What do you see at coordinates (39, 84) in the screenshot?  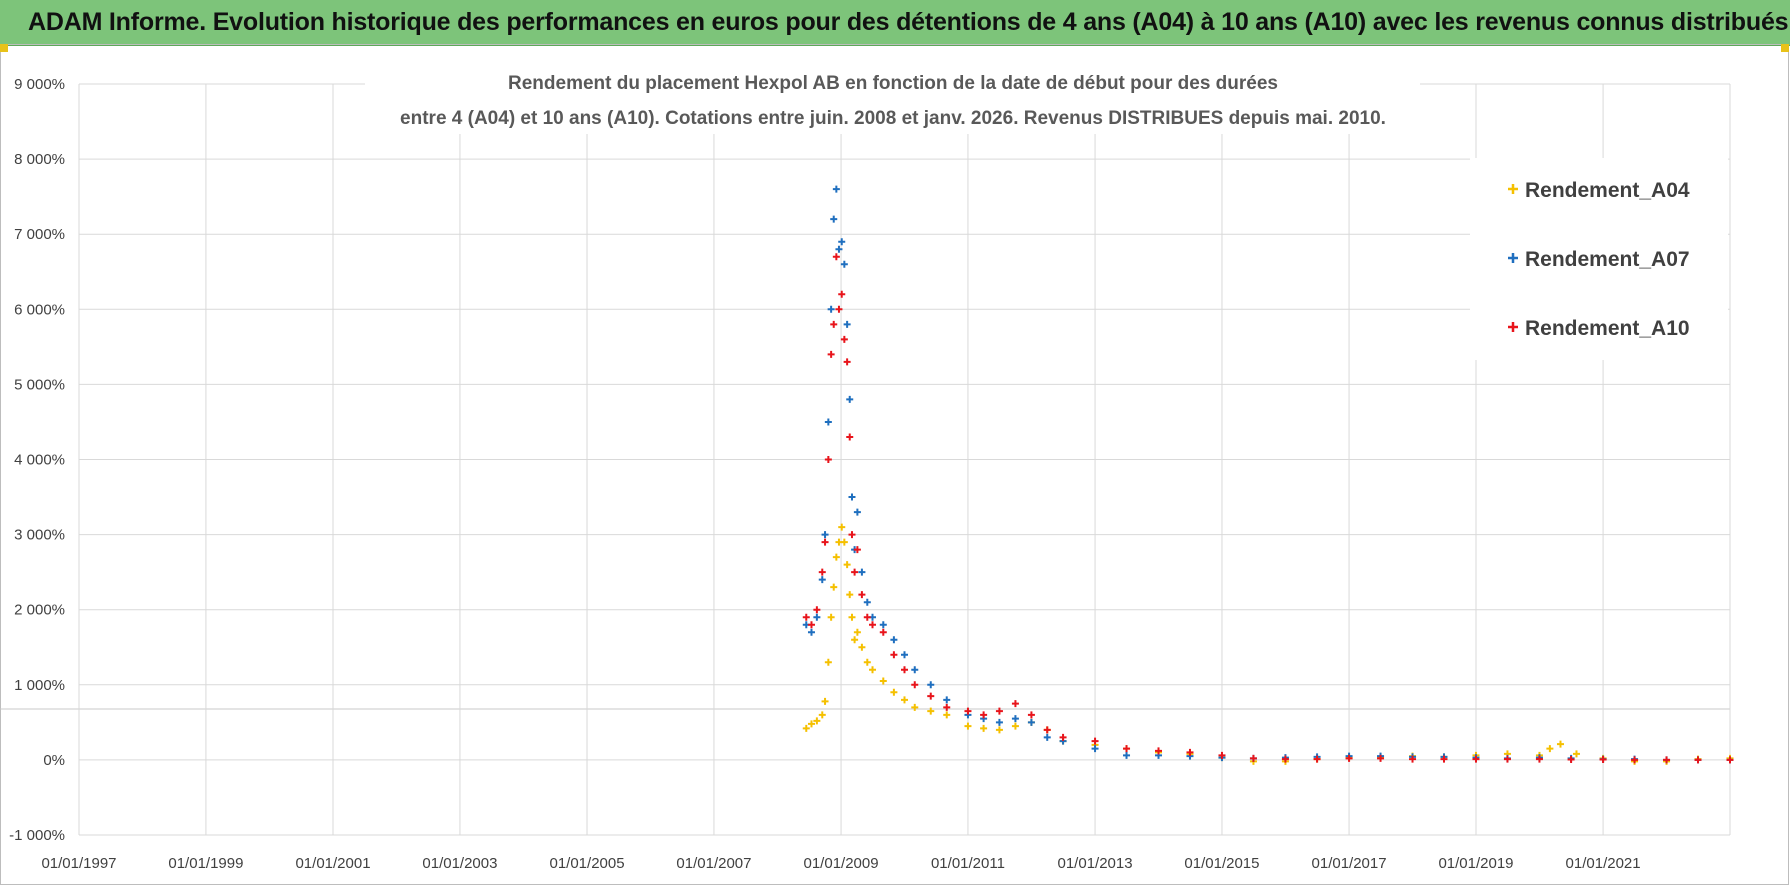 I see `y-tick-label: 9 000%` at bounding box center [39, 84].